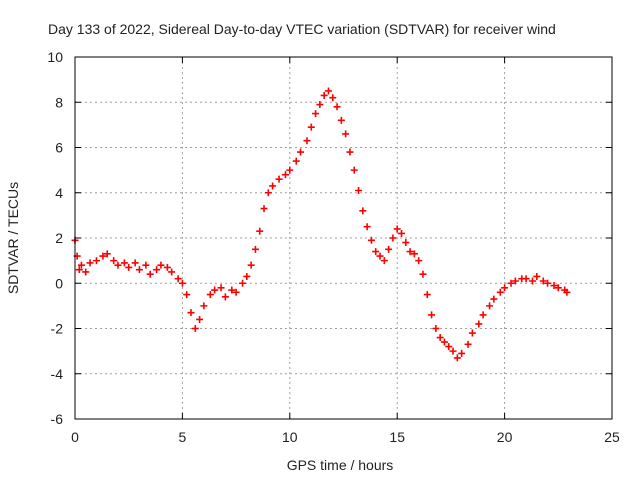 The image size is (640, 480). Describe the element at coordinates (397, 437) in the screenshot. I see `x-tick-label: 15` at that location.